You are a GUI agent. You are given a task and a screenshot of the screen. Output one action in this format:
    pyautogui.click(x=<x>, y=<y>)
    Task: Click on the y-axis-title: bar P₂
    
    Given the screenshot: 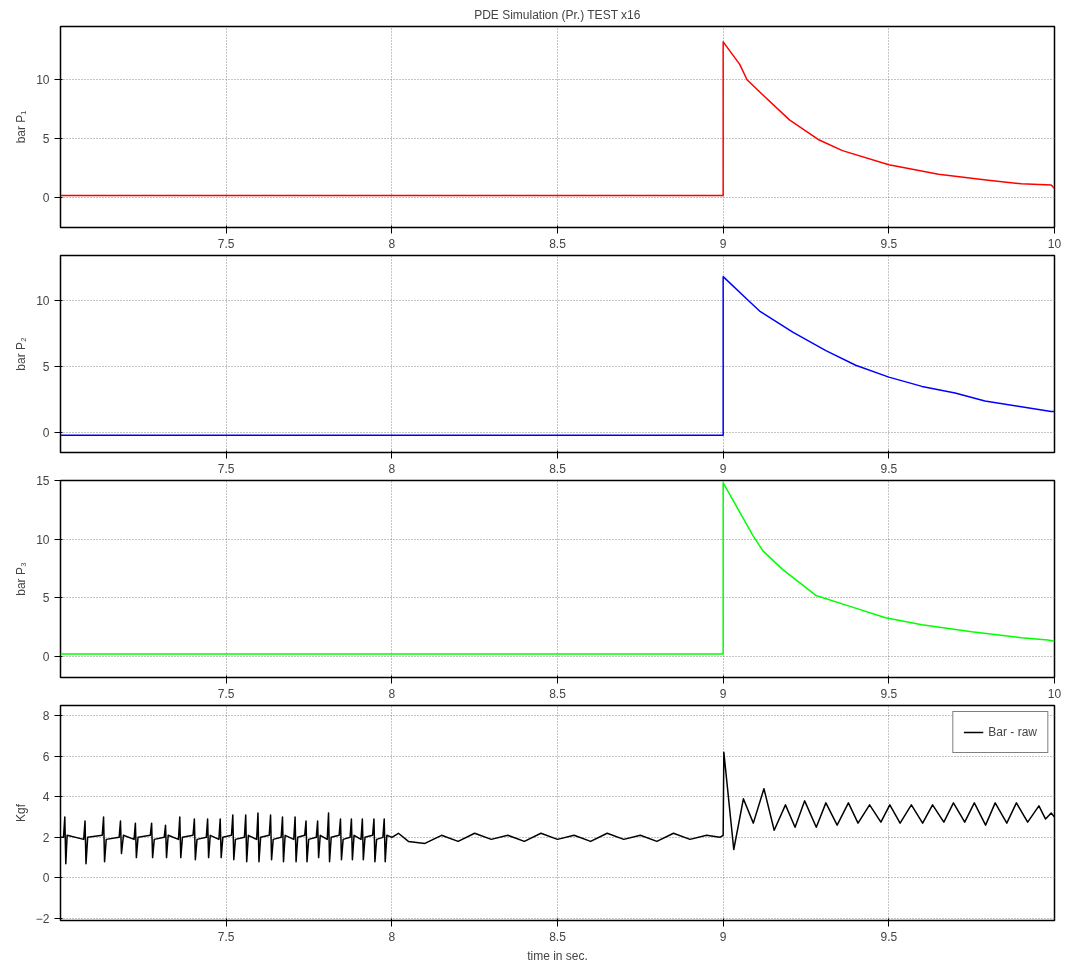 What is the action you would take?
    pyautogui.click(x=21, y=353)
    